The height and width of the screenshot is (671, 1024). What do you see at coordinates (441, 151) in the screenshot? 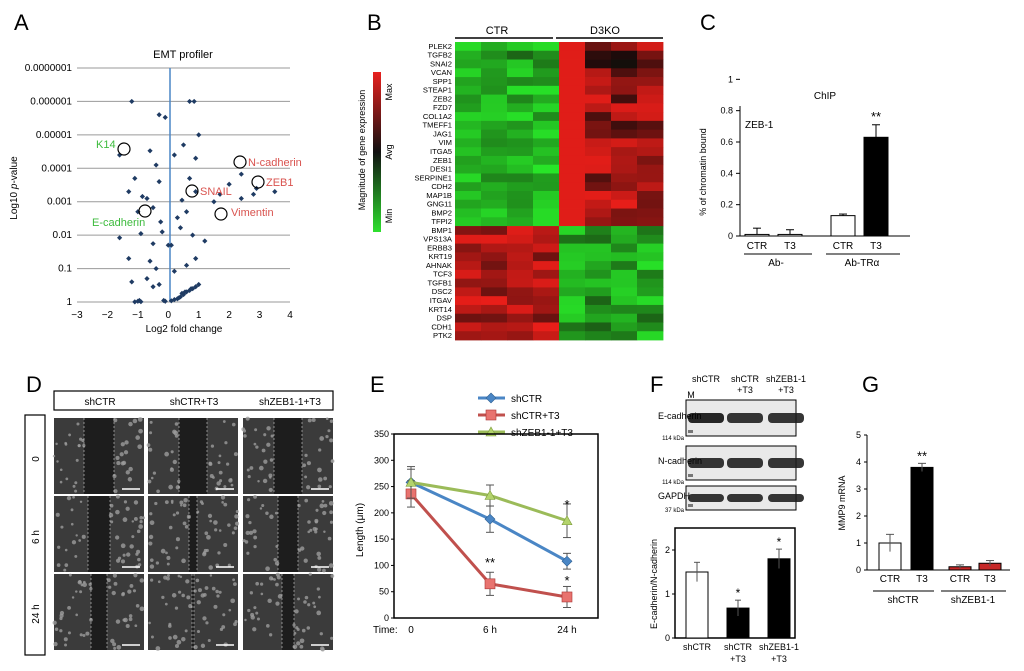
I see `gene-label: ITGA5` at bounding box center [441, 151].